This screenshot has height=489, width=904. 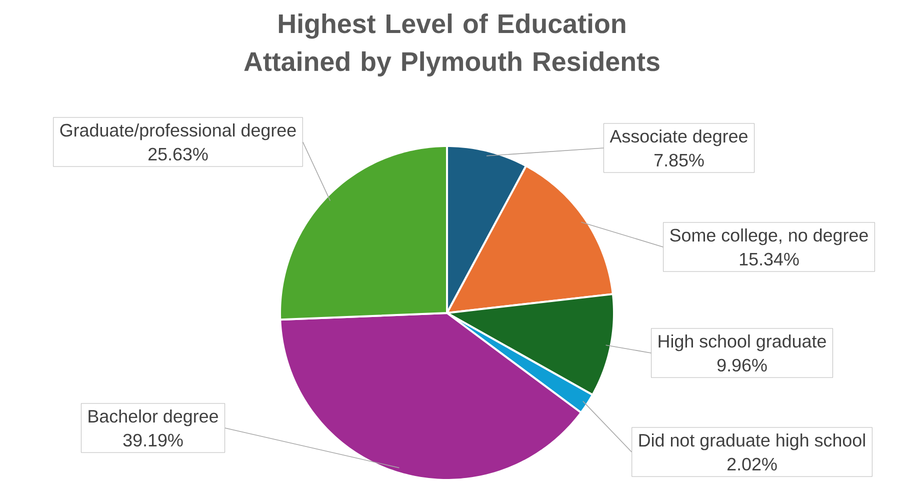 I want to click on data-label: 15.34%, so click(x=769, y=259).